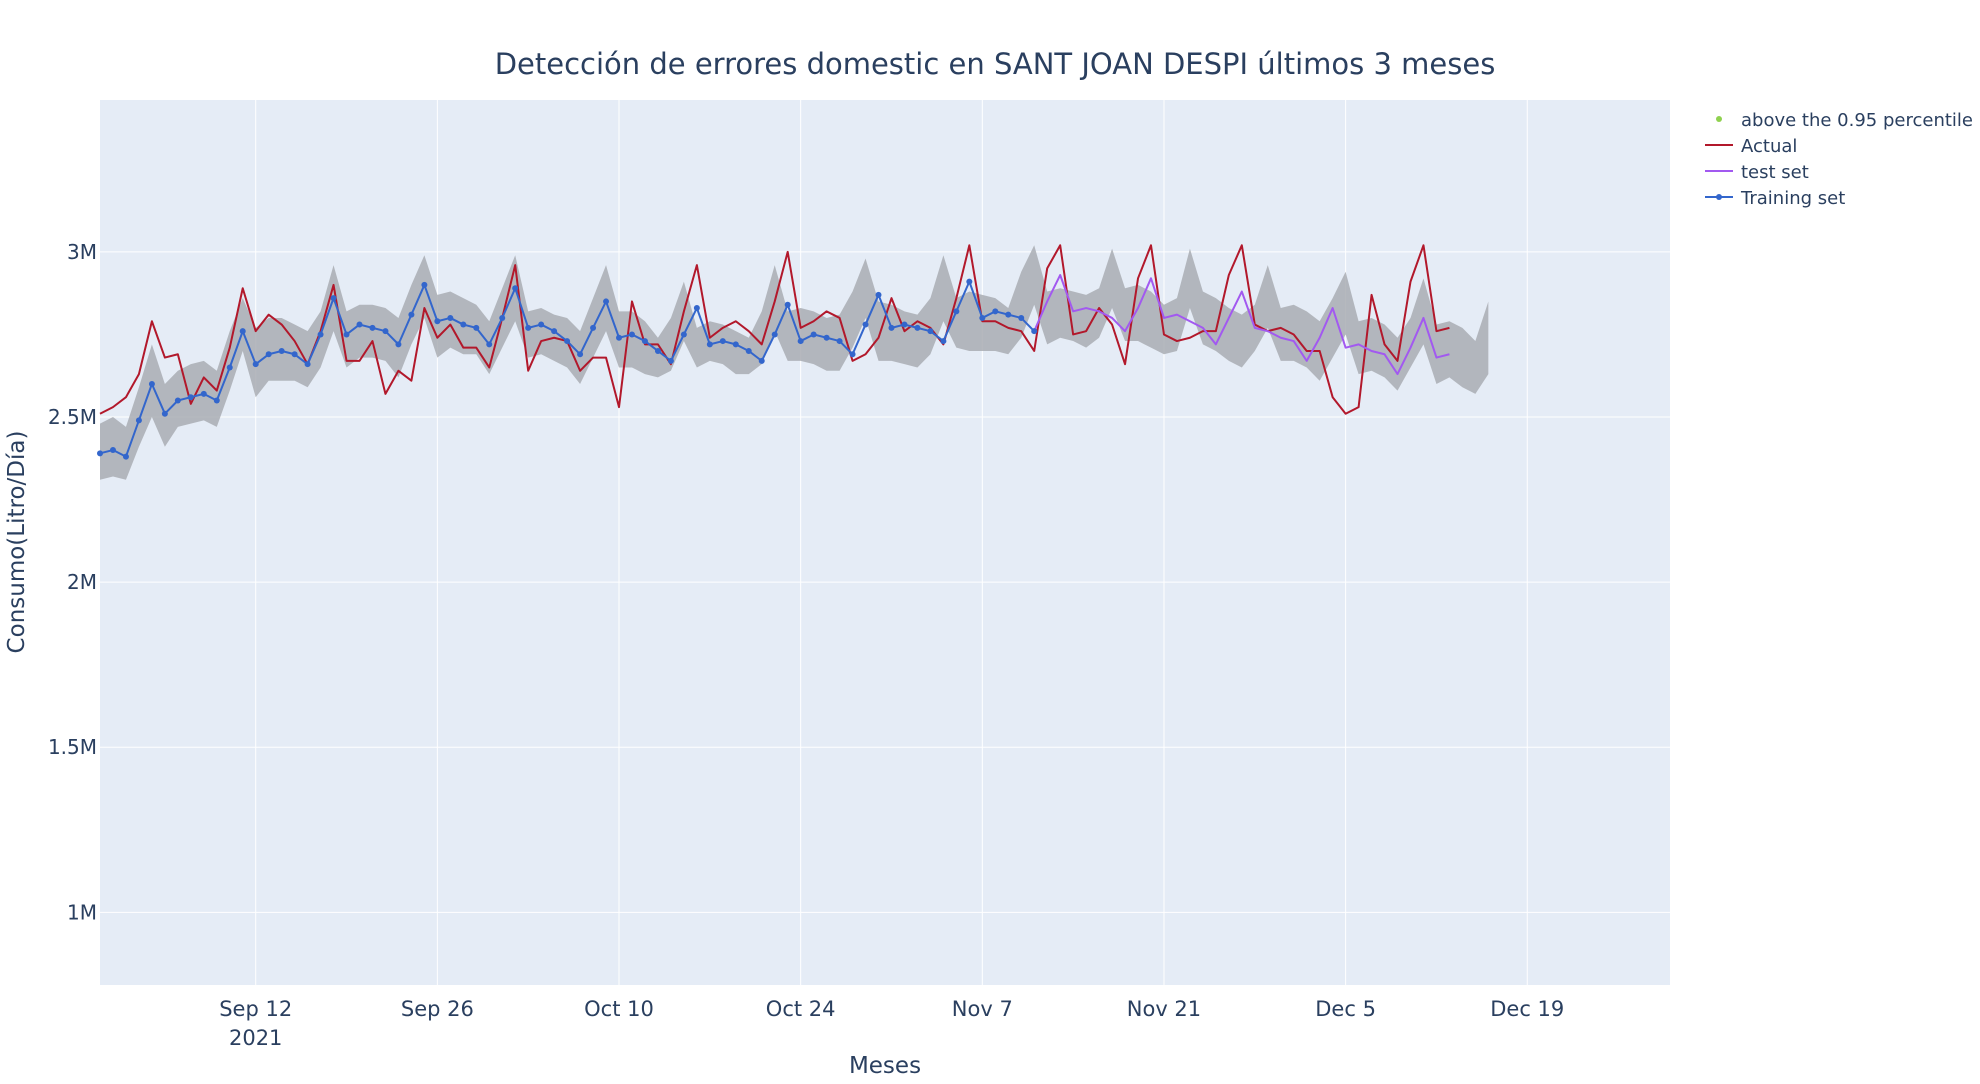 Image resolution: width=1980 pixels, height=1084 pixels. What do you see at coordinates (82, 582) in the screenshot?
I see `y-tick-label: 2M` at bounding box center [82, 582].